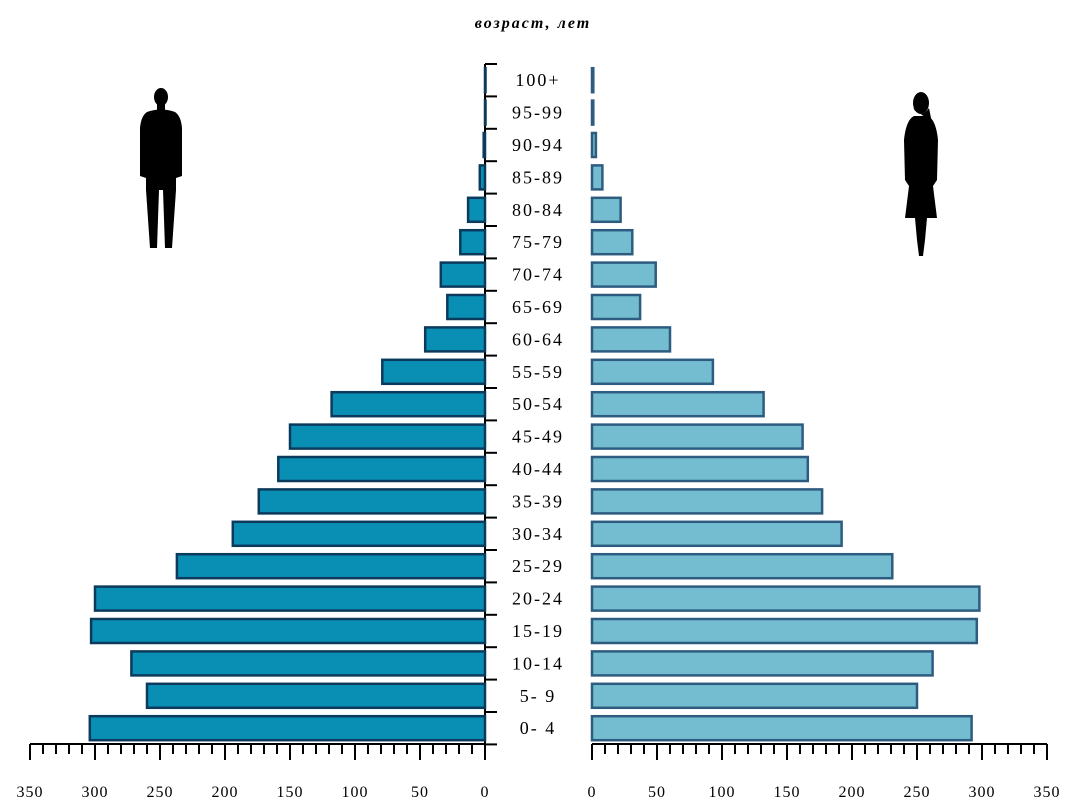  I want to click on age-label: 5- 9, so click(538, 696).